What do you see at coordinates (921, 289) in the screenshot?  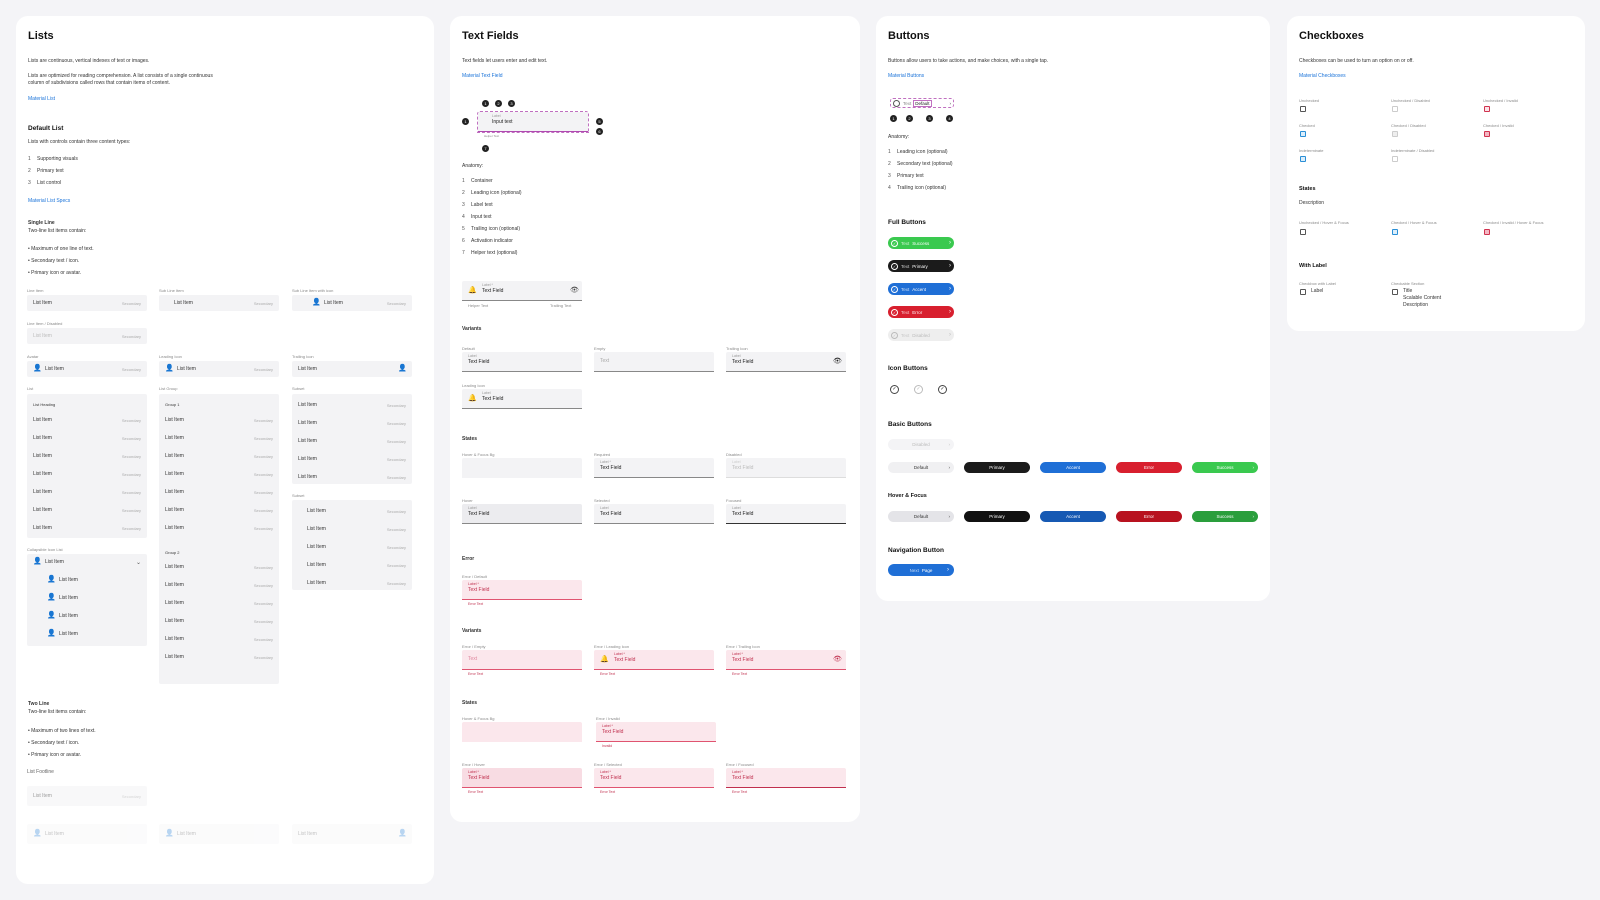 I see `accent-full-button: ✓ Text Accent ›` at bounding box center [921, 289].